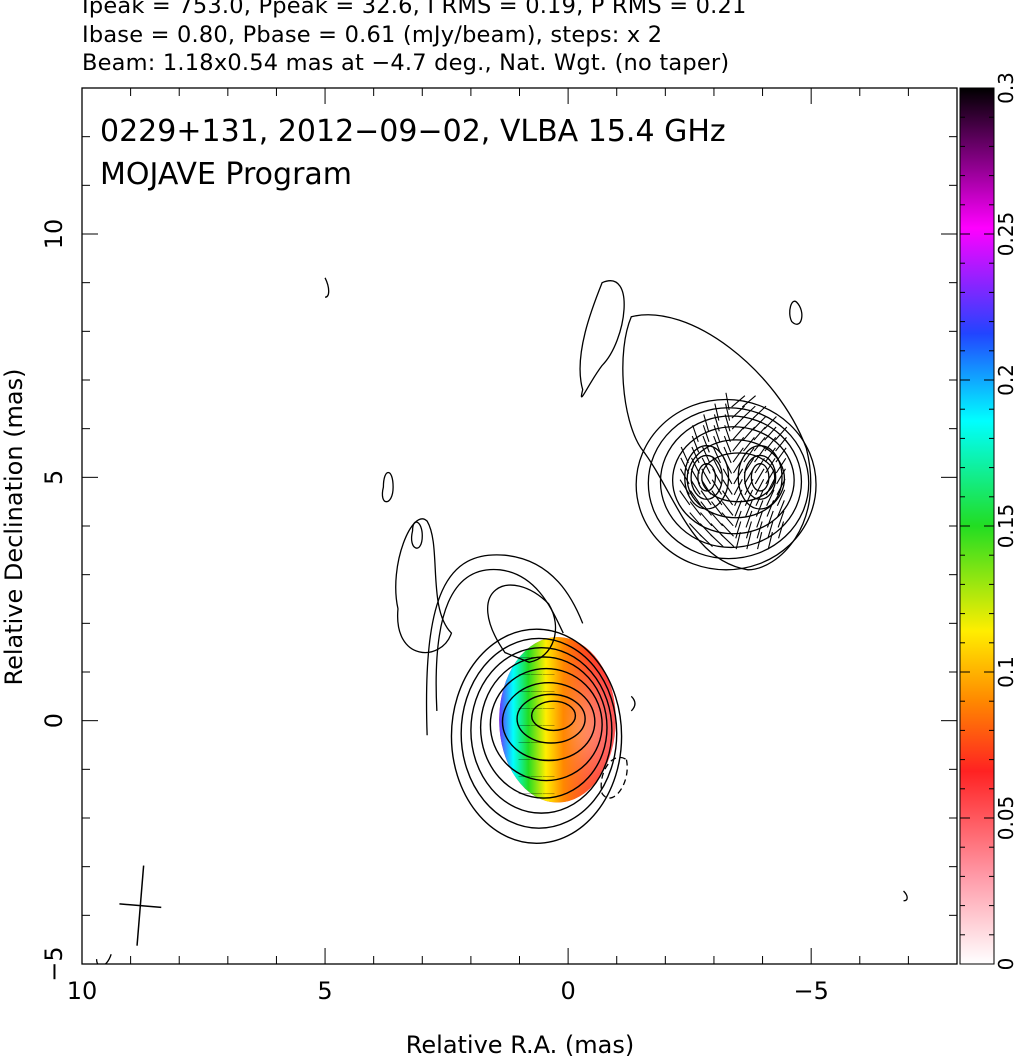 The image size is (1021, 1060). What do you see at coordinates (54, 600) in the screenshot?
I see `y-tick-labels: −5 0 5 10` at bounding box center [54, 600].